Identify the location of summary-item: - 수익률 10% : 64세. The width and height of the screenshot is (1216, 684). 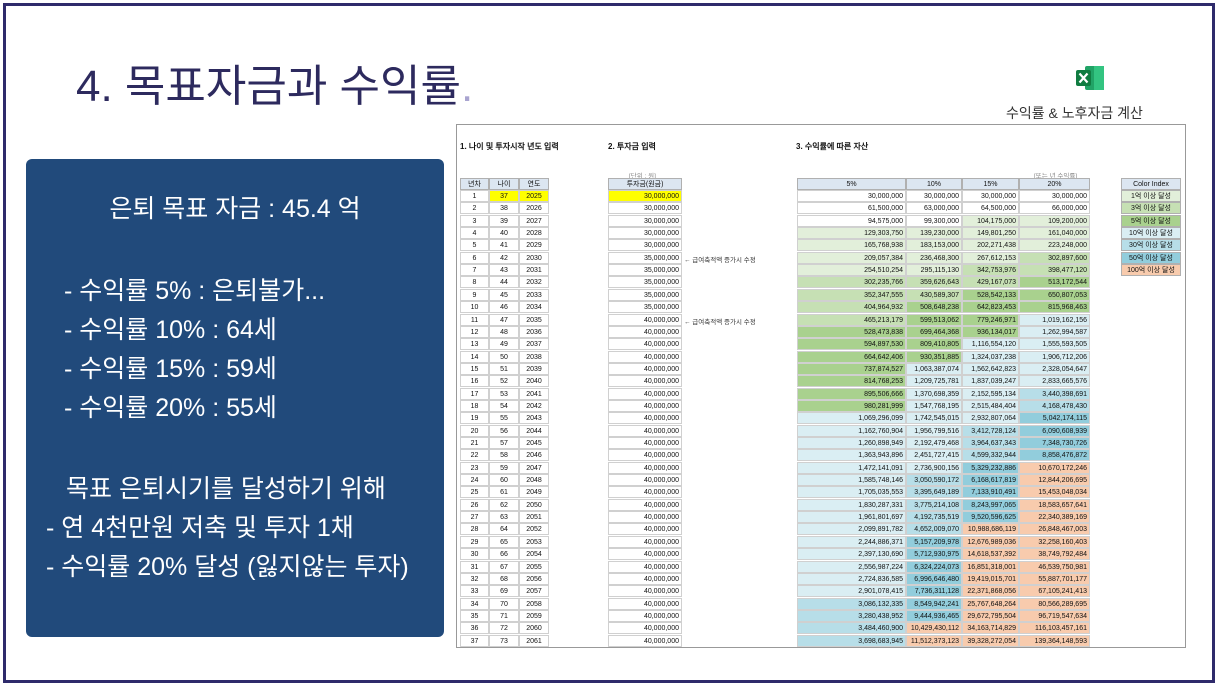
(170, 330).